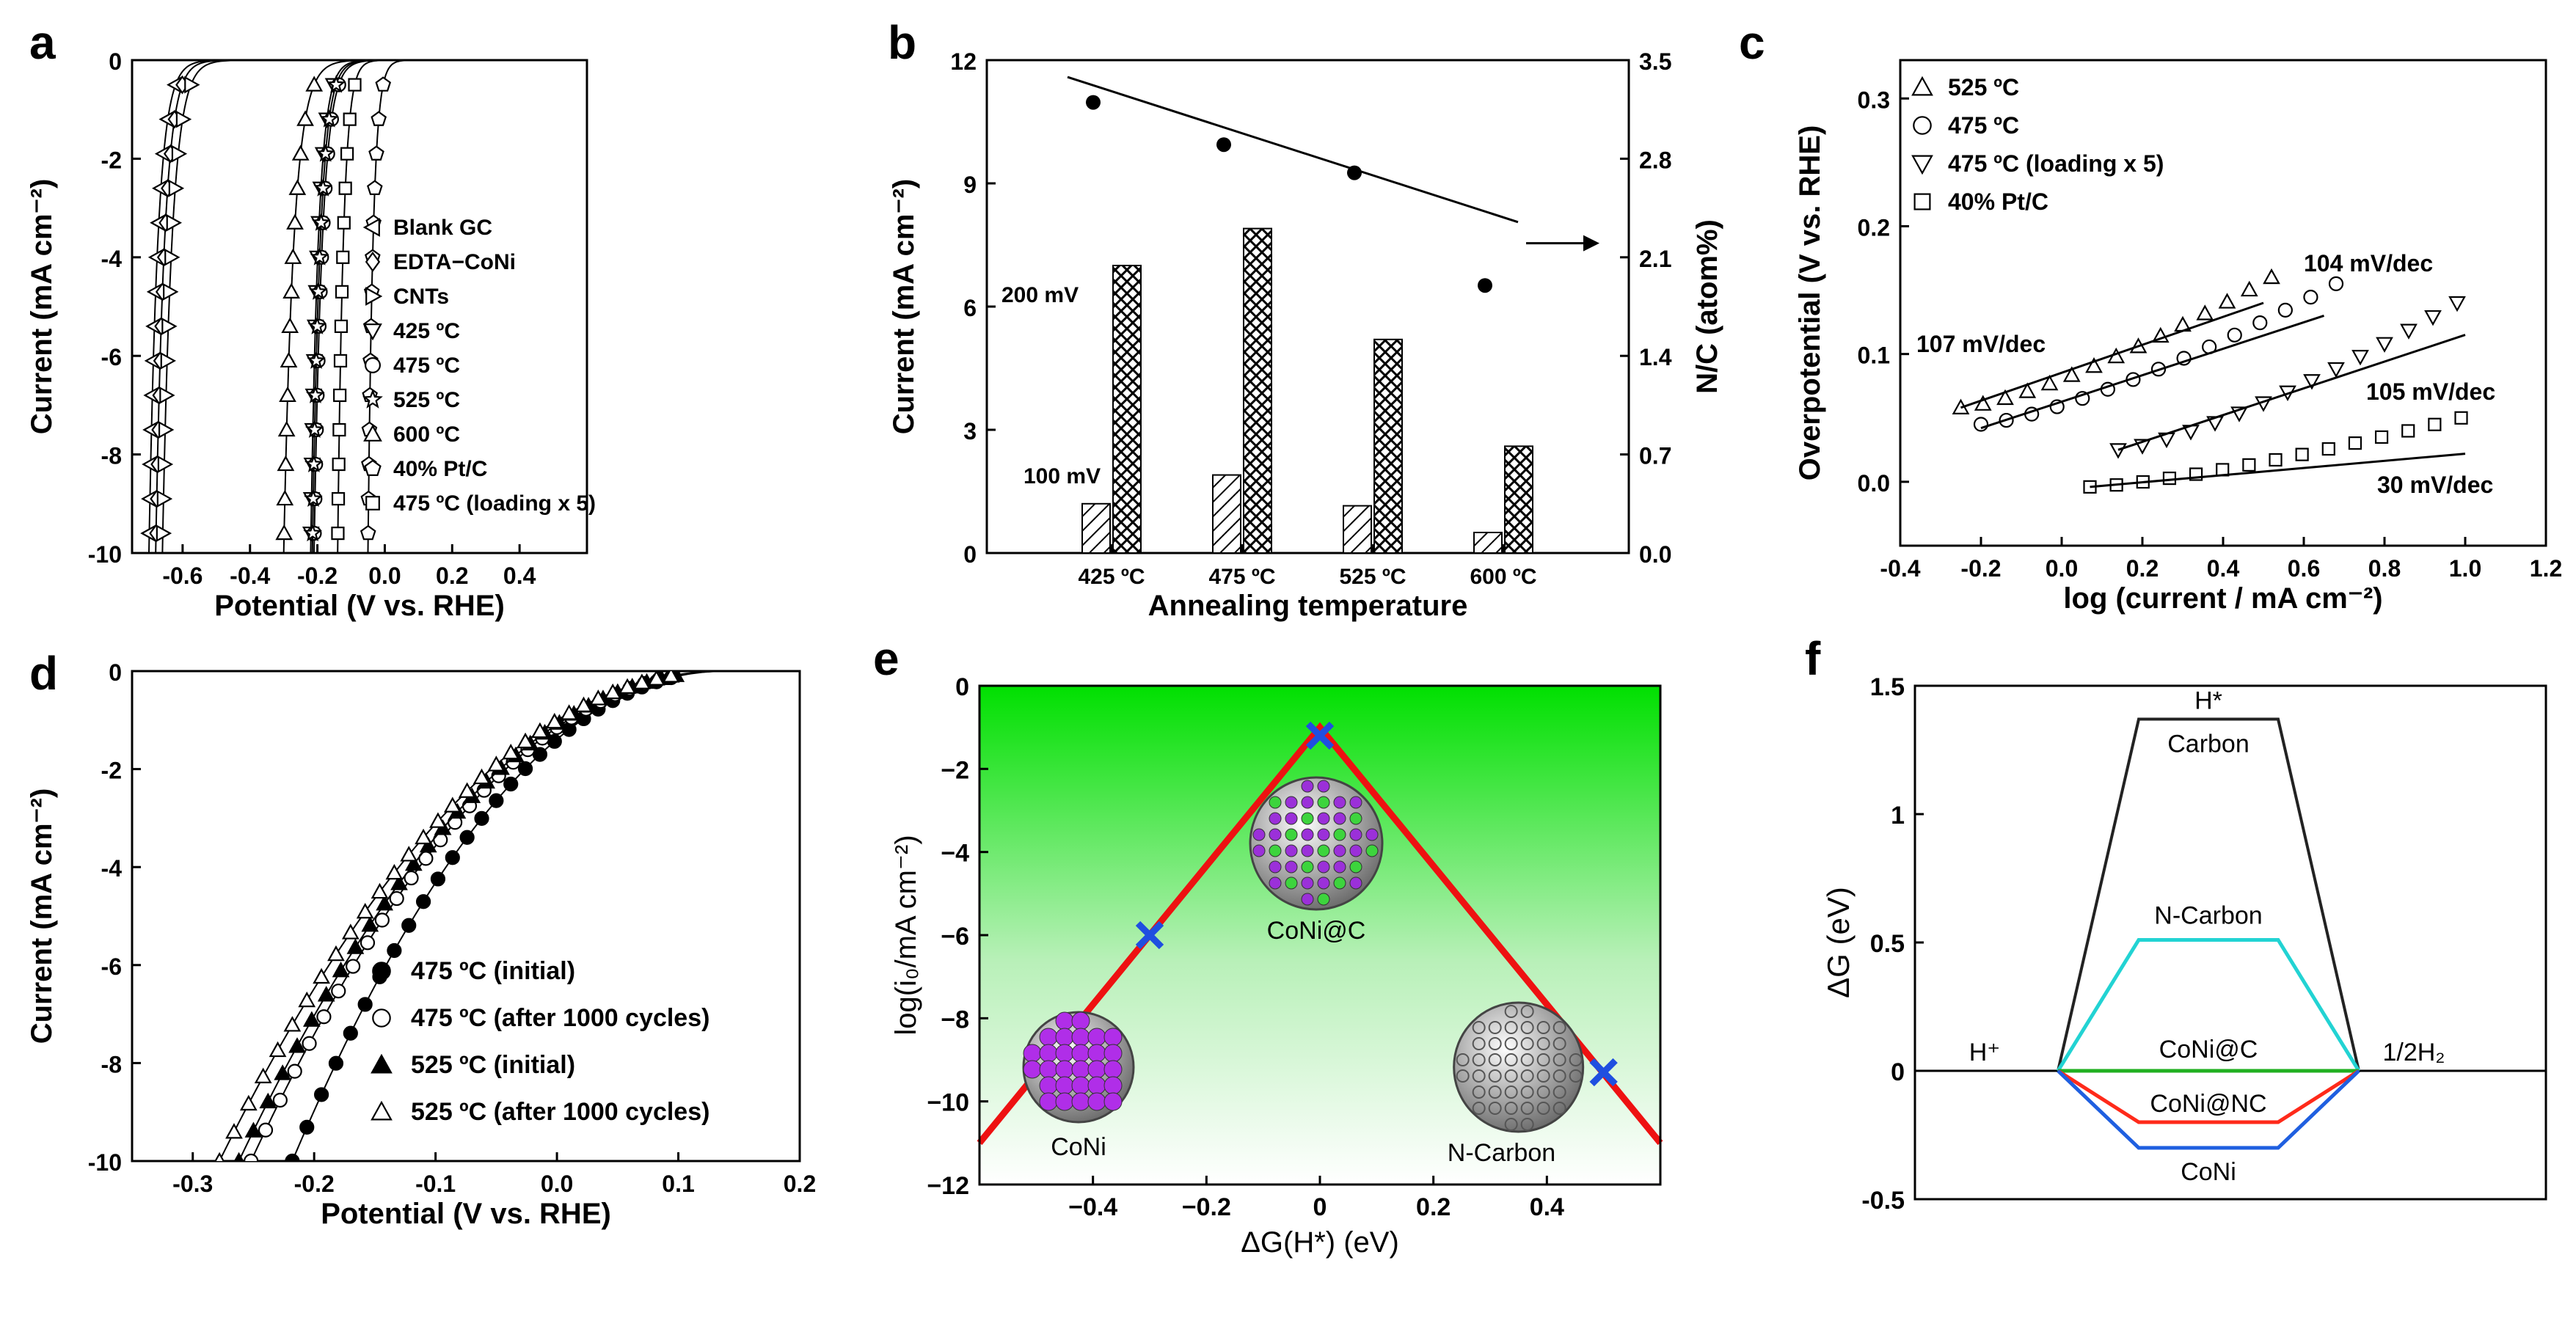  Describe the element at coordinates (1874, 100) in the screenshot. I see `panel-c-ytick-label: 0.3` at that location.